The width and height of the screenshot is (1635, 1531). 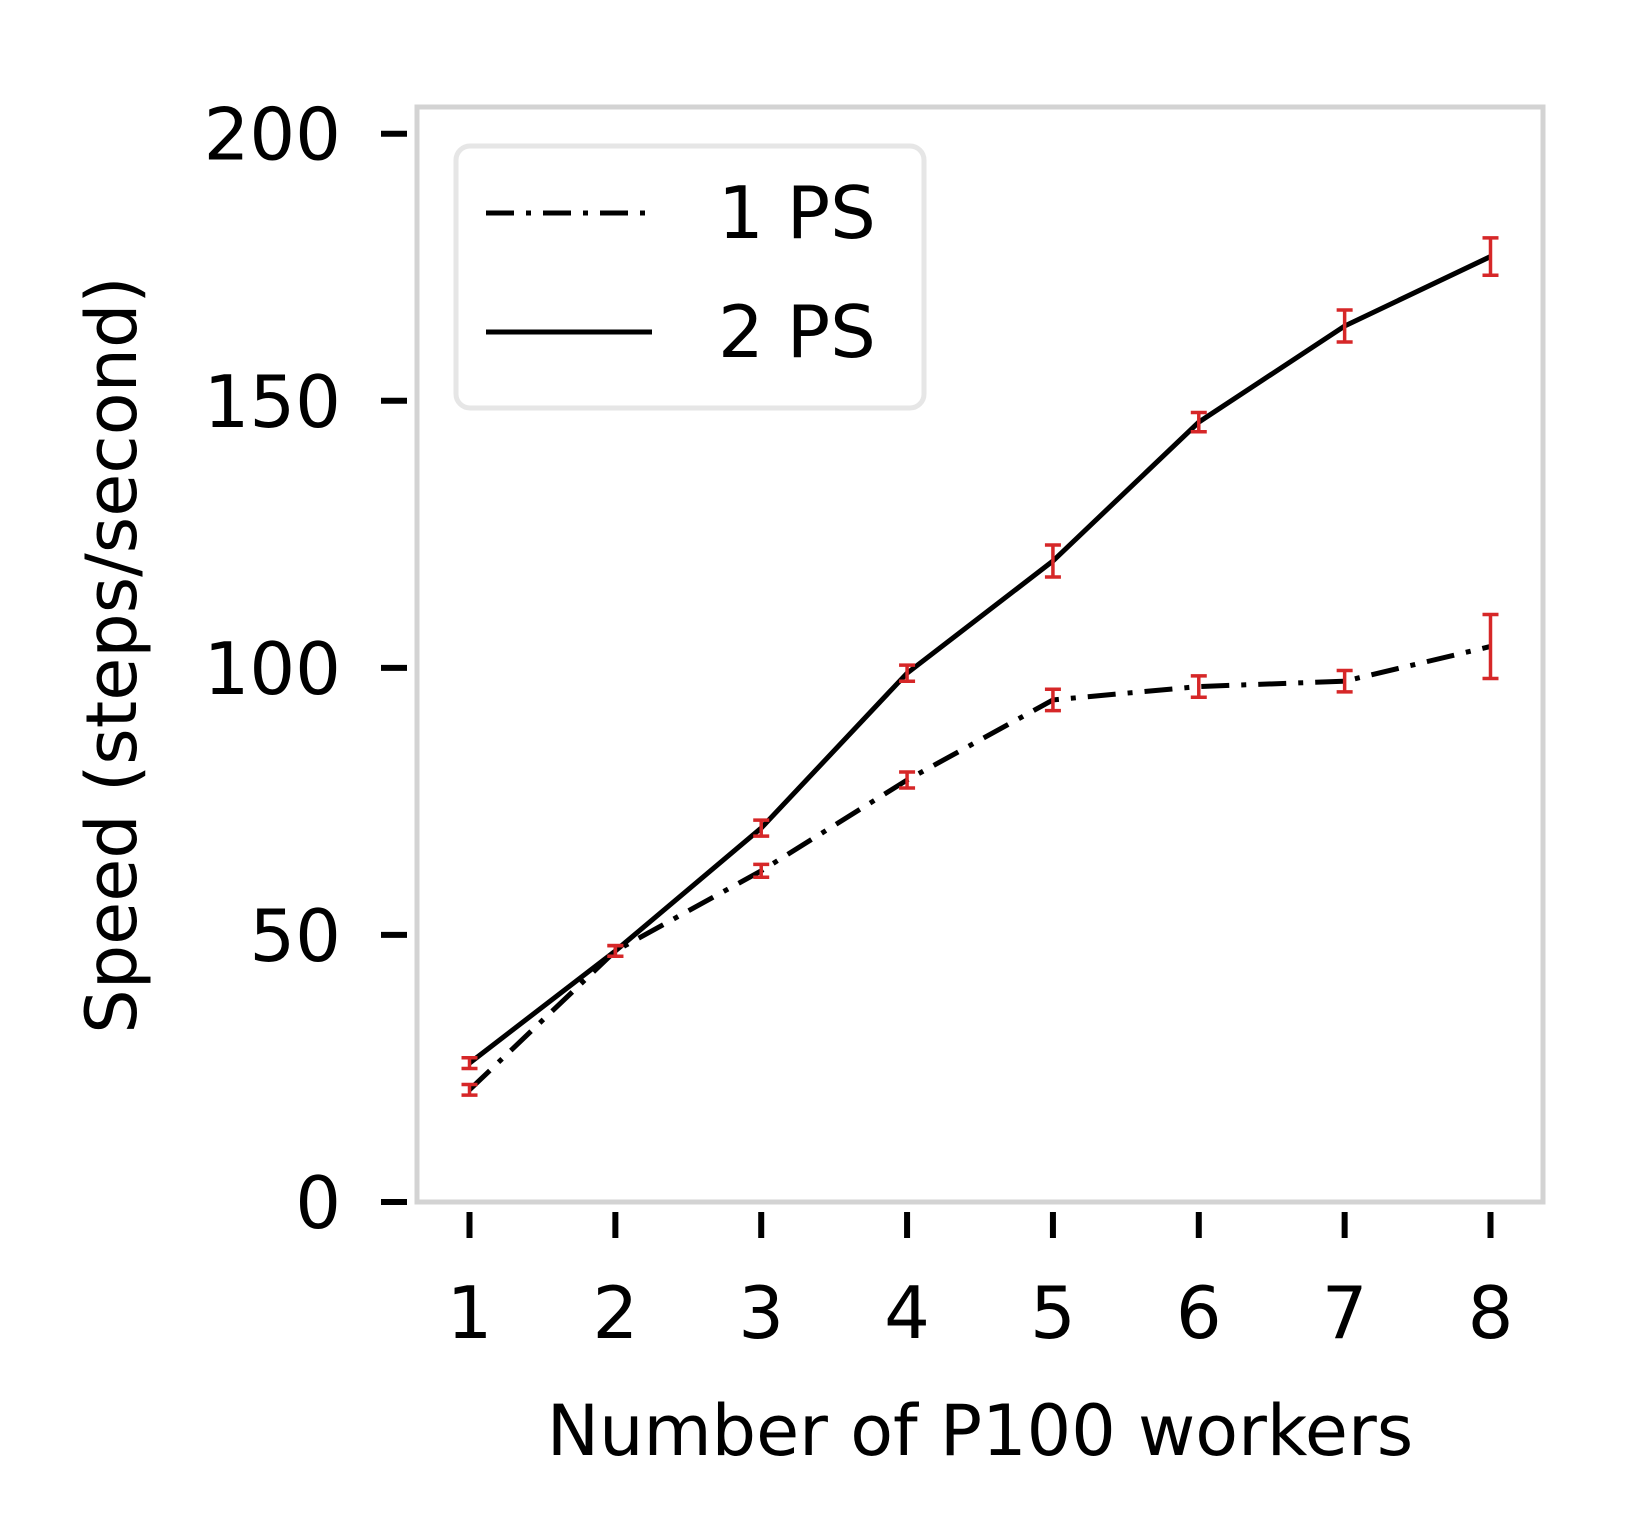 I want to click on x-tick-label: 5, so click(x=1053, y=1313).